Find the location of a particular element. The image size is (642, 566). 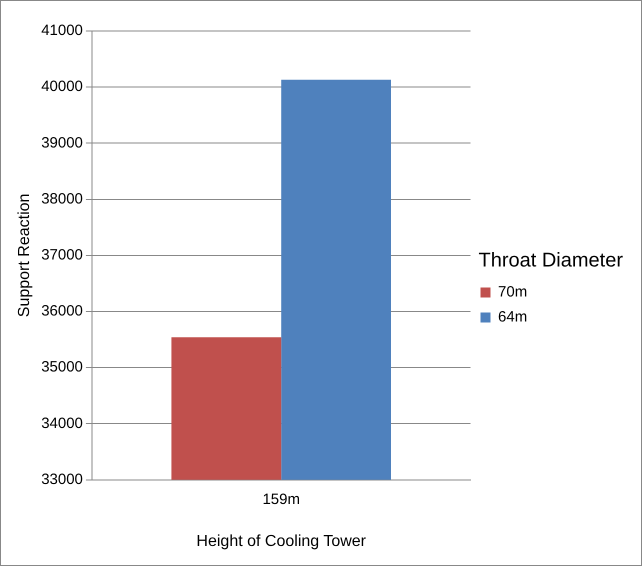

legend-title: Throat Diameter is located at coordinates (551, 261).